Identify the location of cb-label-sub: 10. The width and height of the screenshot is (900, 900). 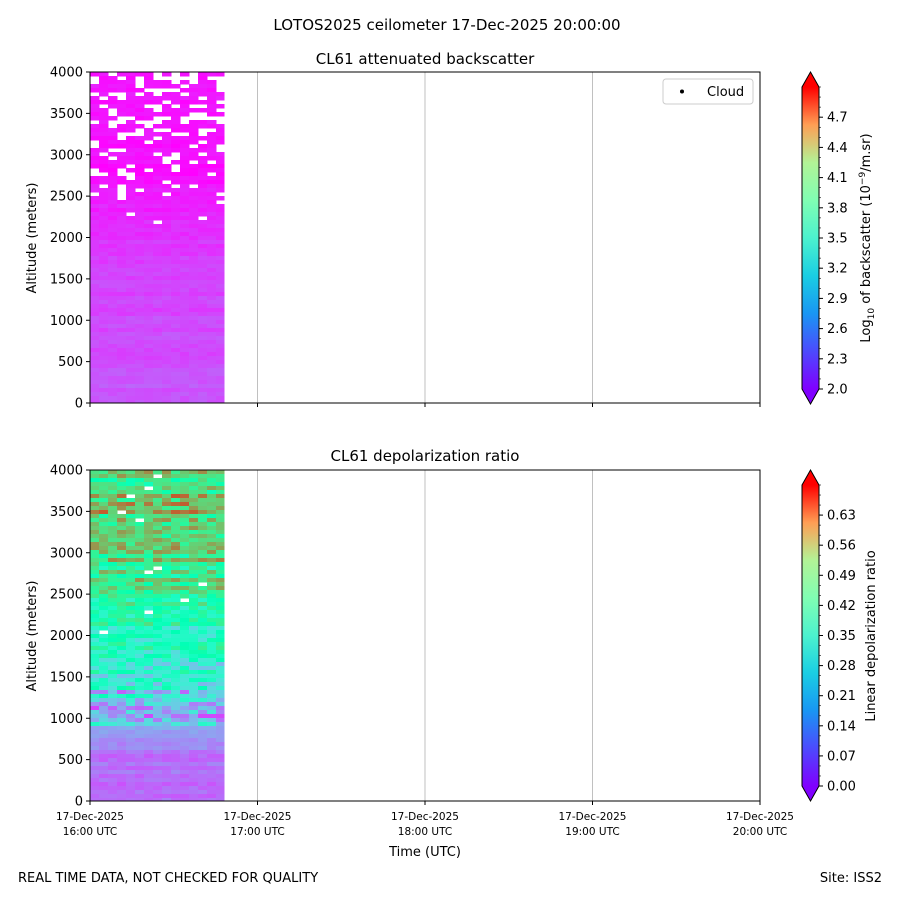
(872, 314).